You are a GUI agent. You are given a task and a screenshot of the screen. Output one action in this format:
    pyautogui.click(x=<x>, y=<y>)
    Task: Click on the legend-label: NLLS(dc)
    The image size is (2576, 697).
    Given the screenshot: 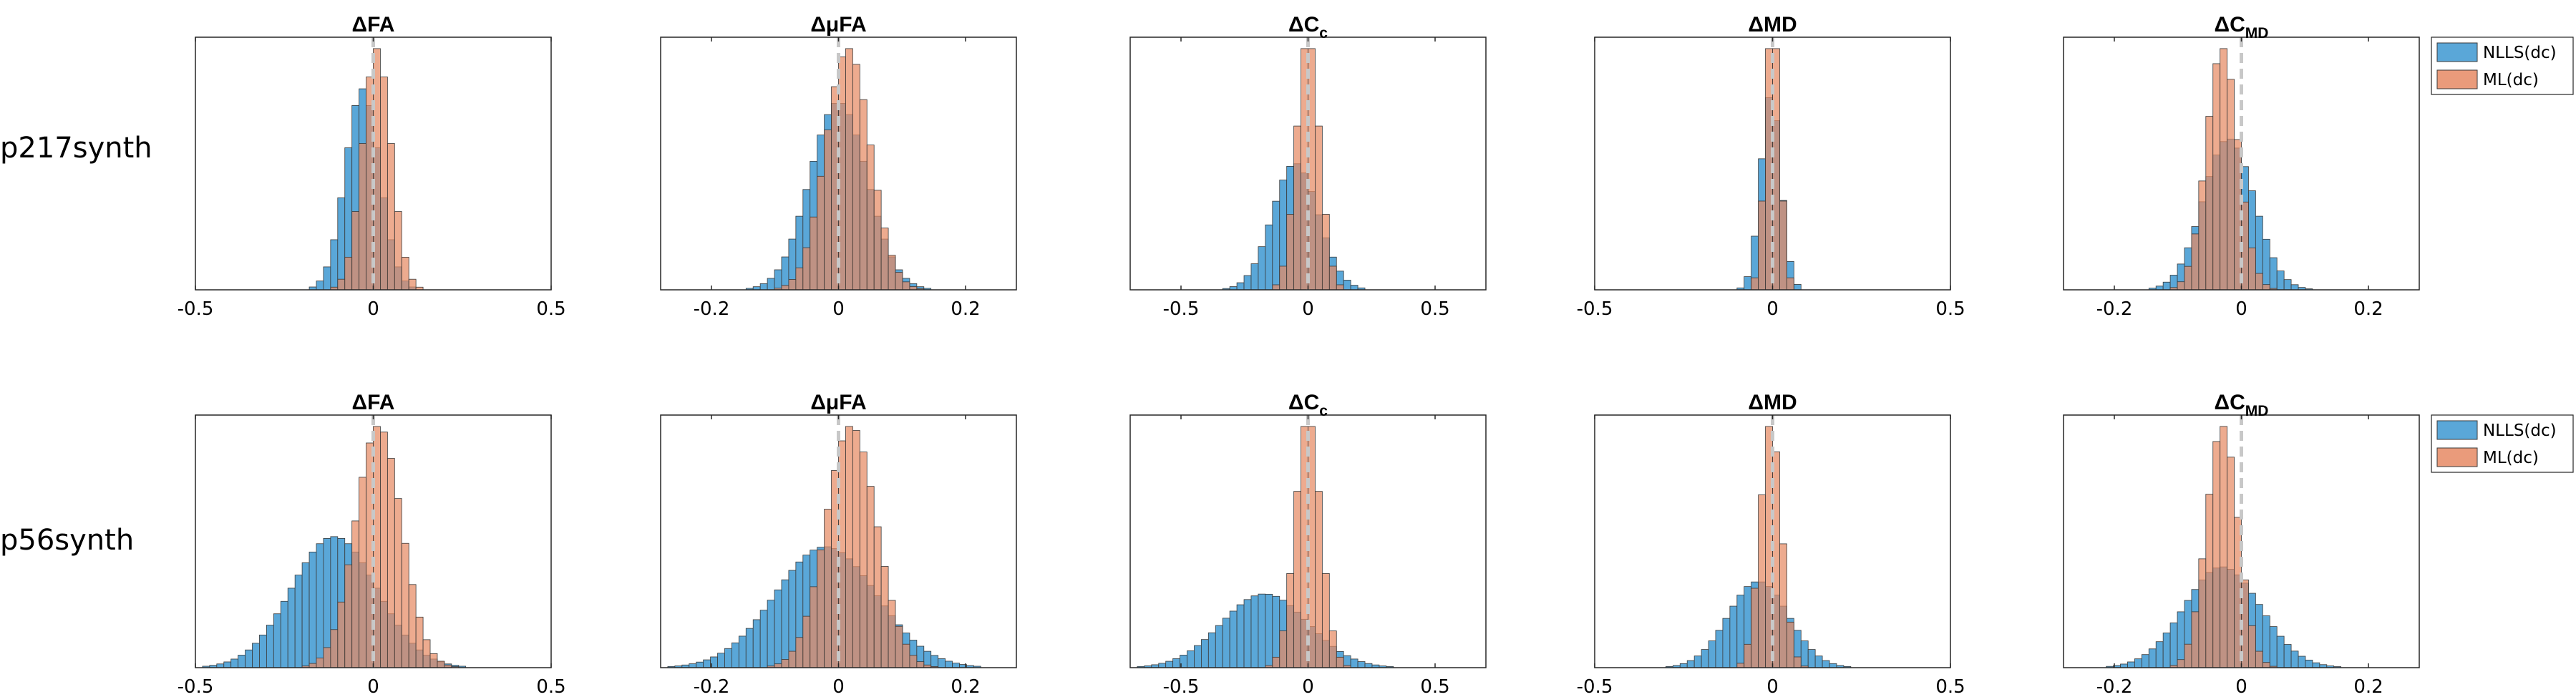 What is the action you would take?
    pyautogui.click(x=2520, y=53)
    